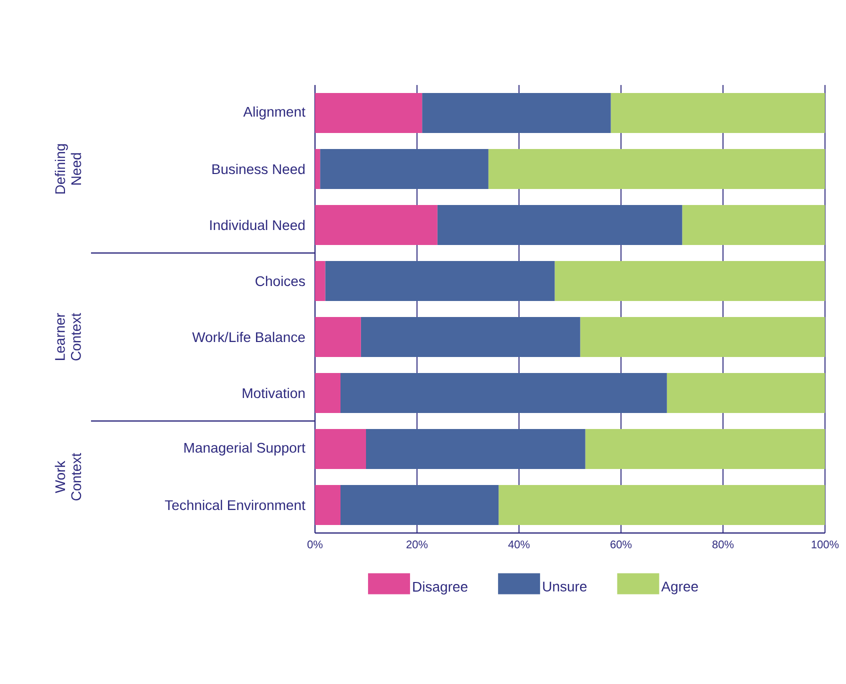  What do you see at coordinates (679, 588) in the screenshot?
I see `legend-label: Agree` at bounding box center [679, 588].